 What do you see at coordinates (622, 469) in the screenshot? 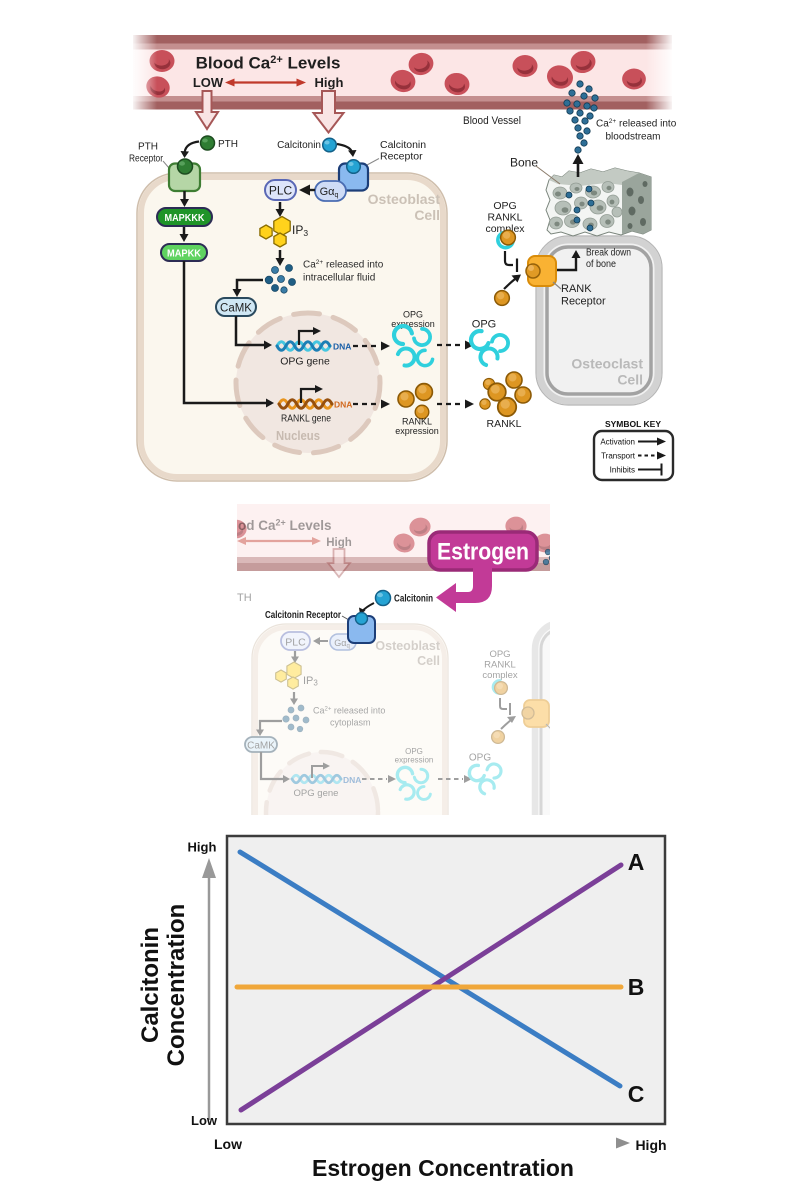
I see `svg-text: Inhibits` at bounding box center [622, 469].